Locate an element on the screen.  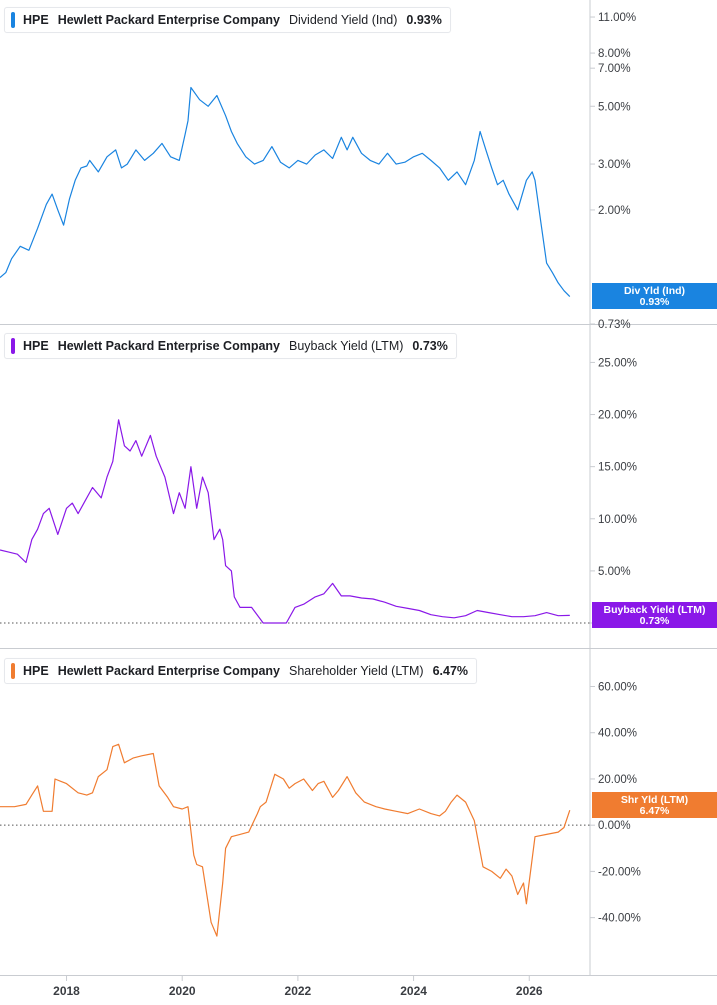
y-tick-label: -40.00% is located at coordinates (619, 919).